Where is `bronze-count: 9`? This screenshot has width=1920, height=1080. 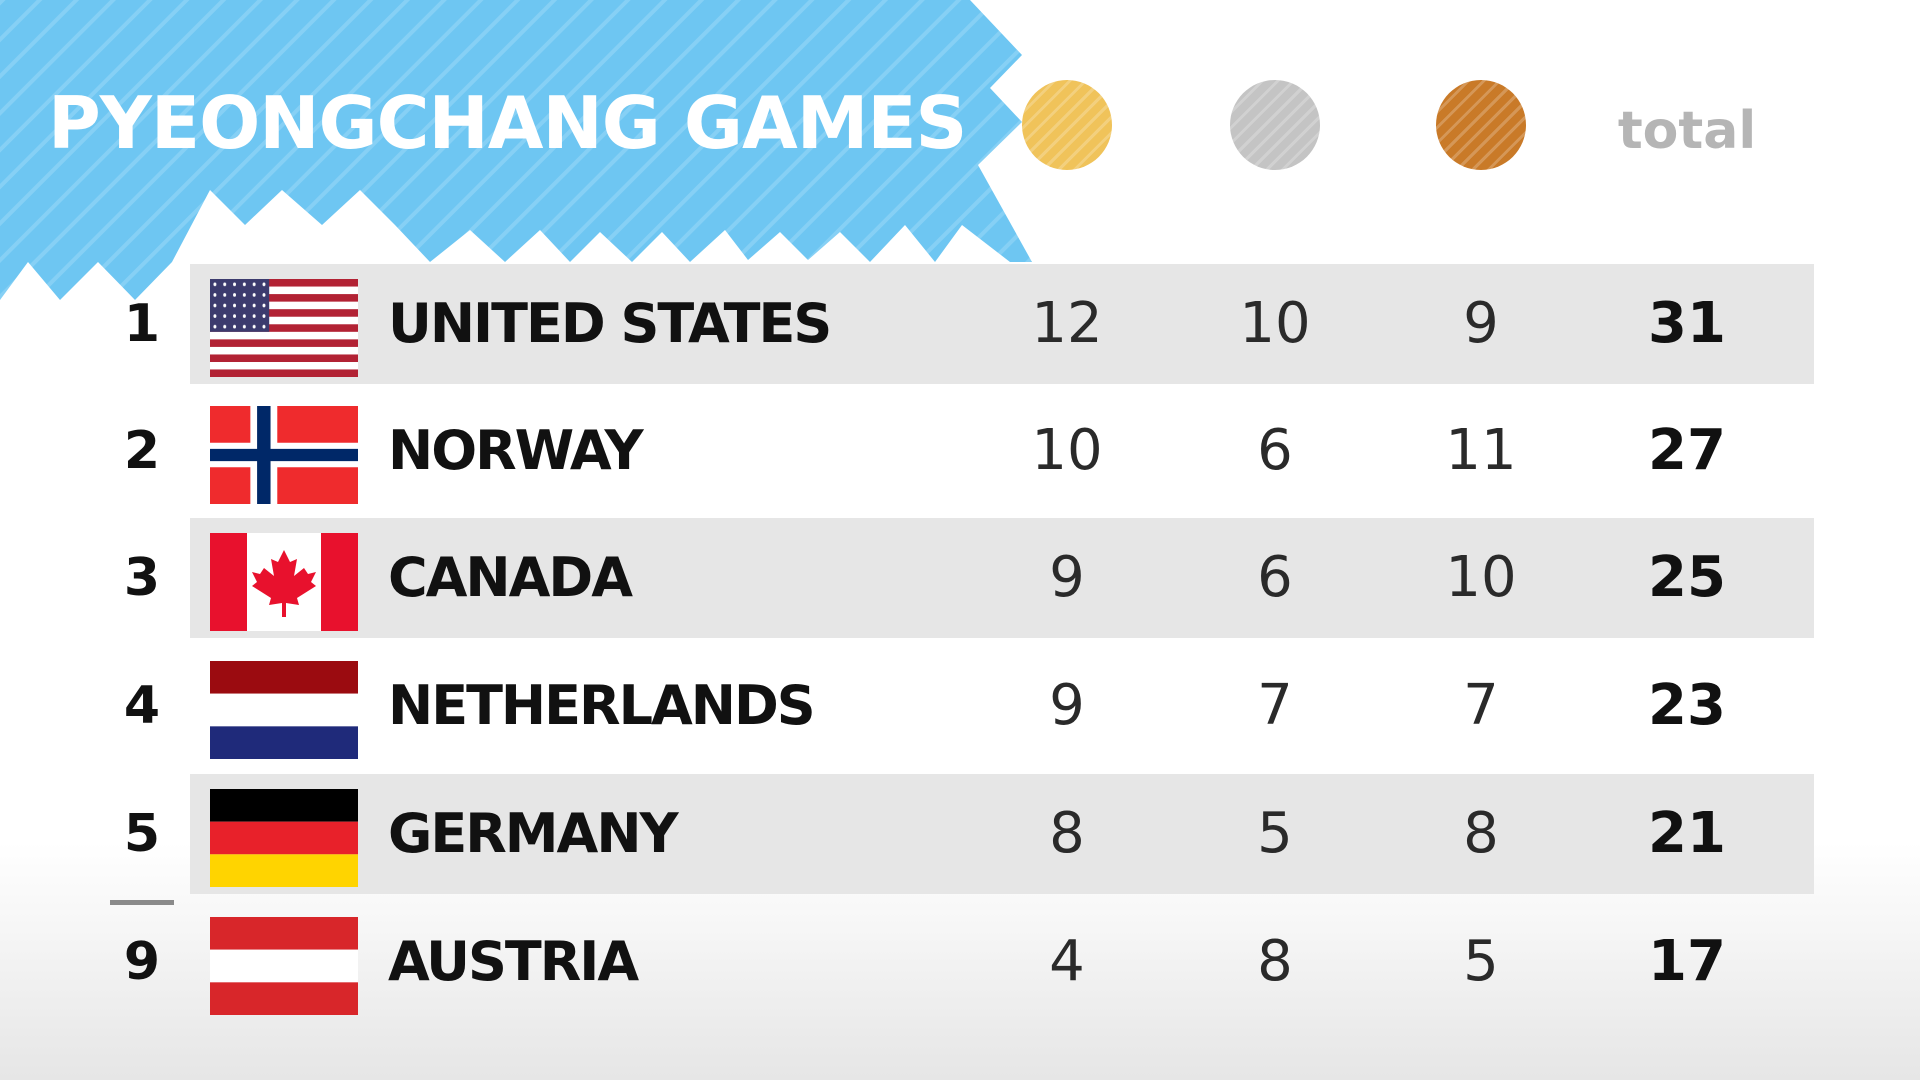 bronze-count: 9 is located at coordinates (1481, 323).